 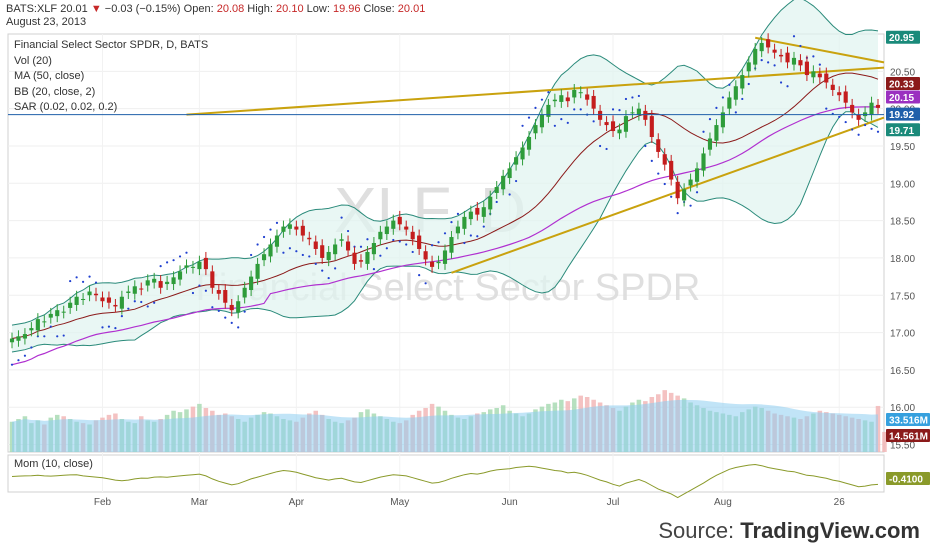 I want to click on price-label-tag: 14.561M, so click(x=908, y=436).